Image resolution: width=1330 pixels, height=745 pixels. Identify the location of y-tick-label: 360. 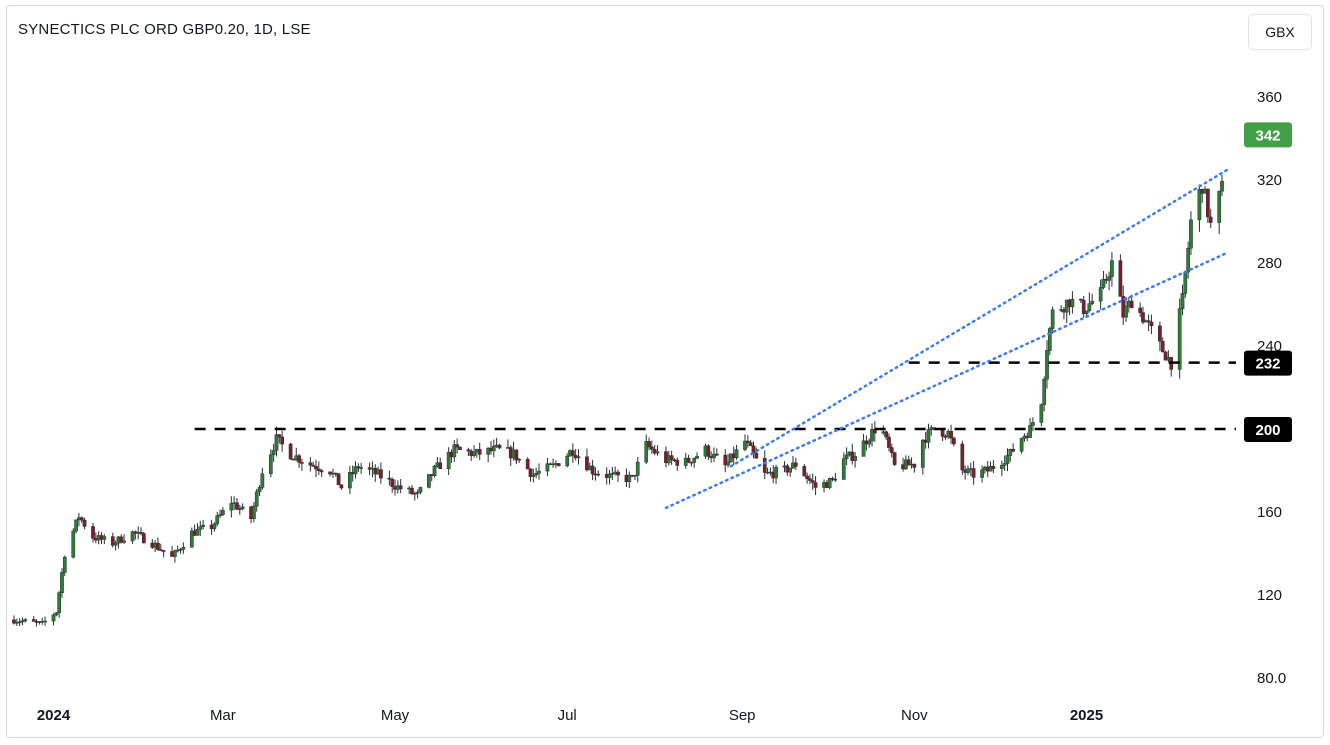
(1269, 97).